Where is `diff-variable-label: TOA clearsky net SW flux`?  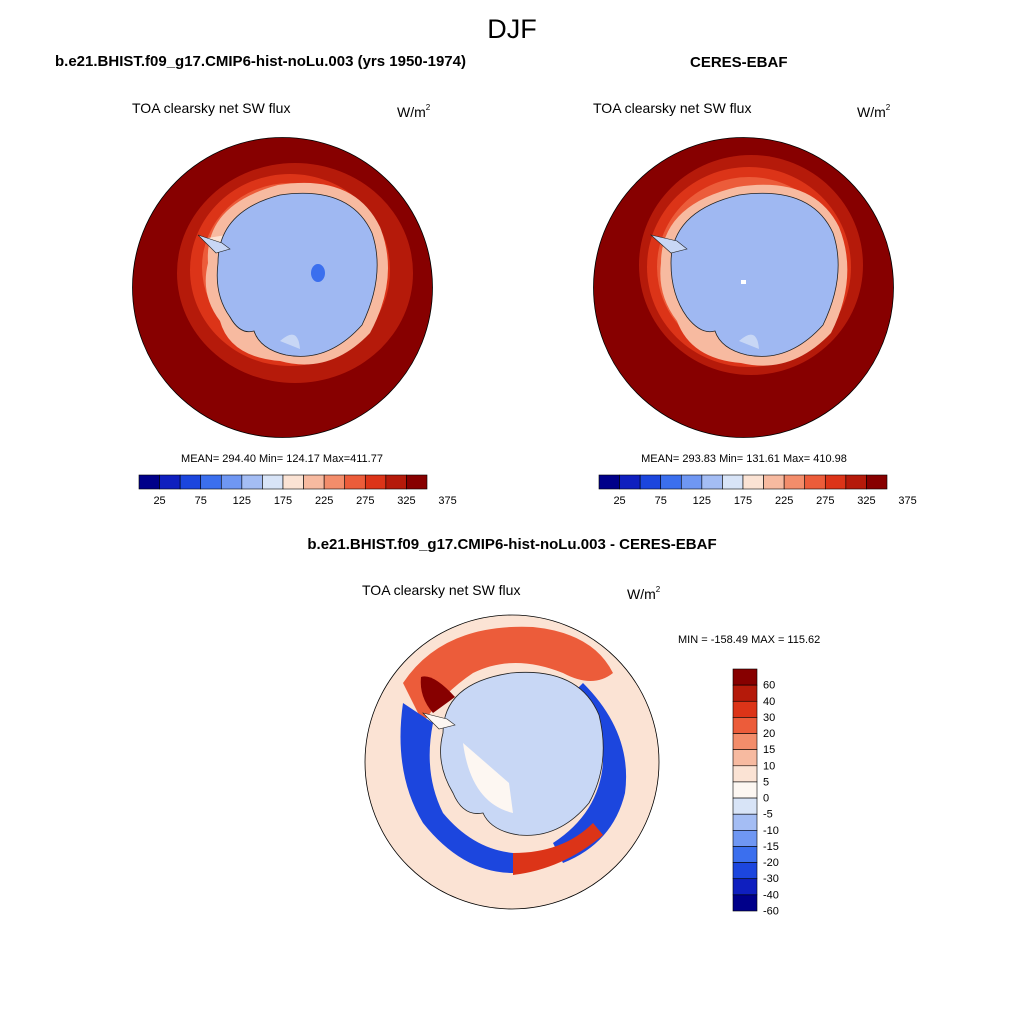 diff-variable-label: TOA clearsky net SW flux is located at coordinates (441, 590).